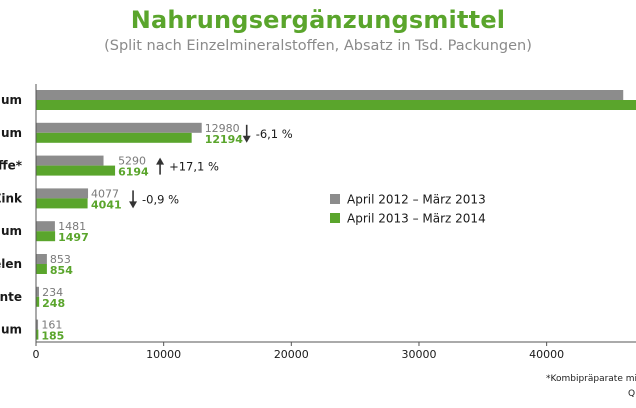  Describe the element at coordinates (222, 128) in the screenshot. I see `value-label-prev: 12980` at that location.